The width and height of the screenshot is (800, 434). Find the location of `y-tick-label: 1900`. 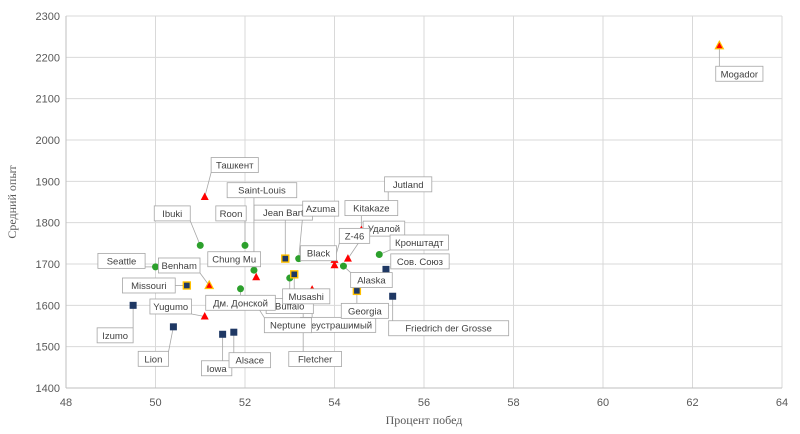

y-tick-label: 1900 is located at coordinates (48, 182).